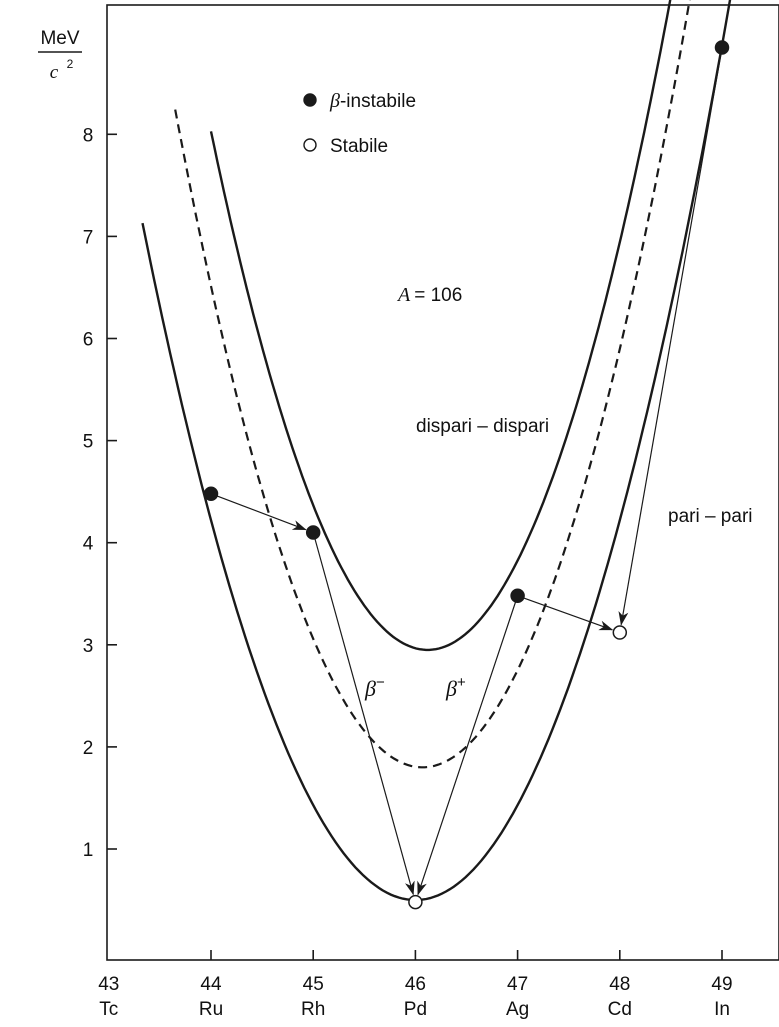  Describe the element at coordinates (429, 295) in the screenshot. I see `mass-number-label: A = 106` at that location.